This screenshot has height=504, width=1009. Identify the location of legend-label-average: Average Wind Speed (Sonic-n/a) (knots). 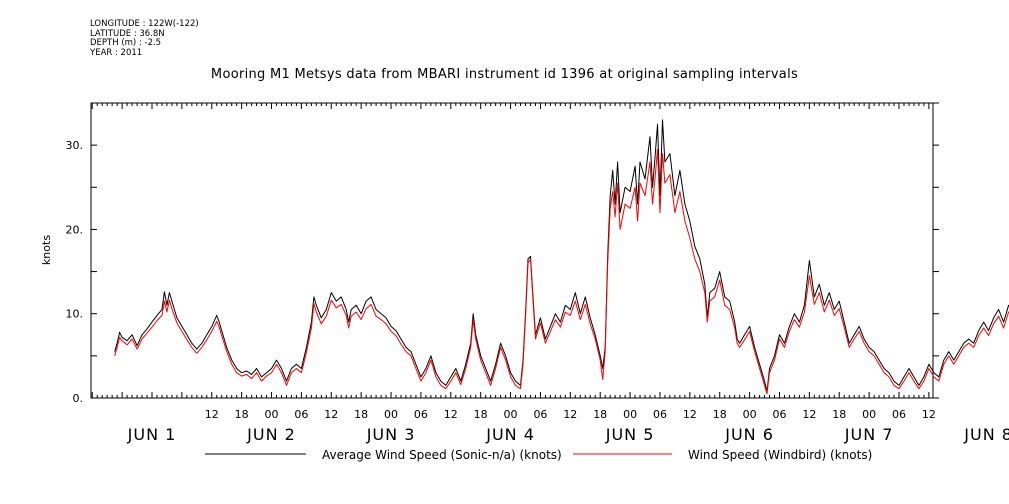
(442, 455).